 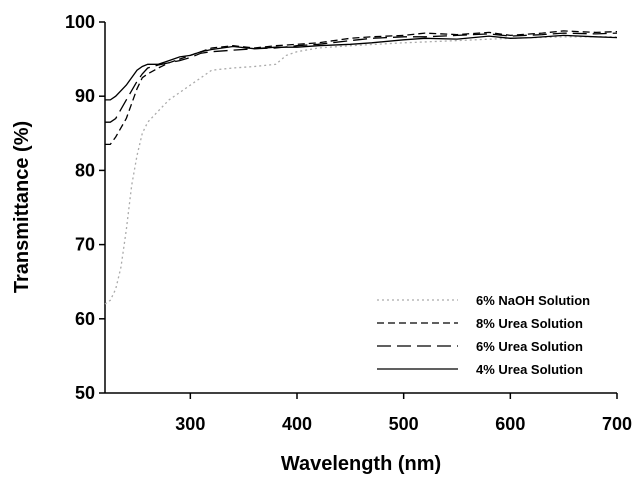 What do you see at coordinates (529, 323) in the screenshot?
I see `legend-label: 8% Urea Solution` at bounding box center [529, 323].